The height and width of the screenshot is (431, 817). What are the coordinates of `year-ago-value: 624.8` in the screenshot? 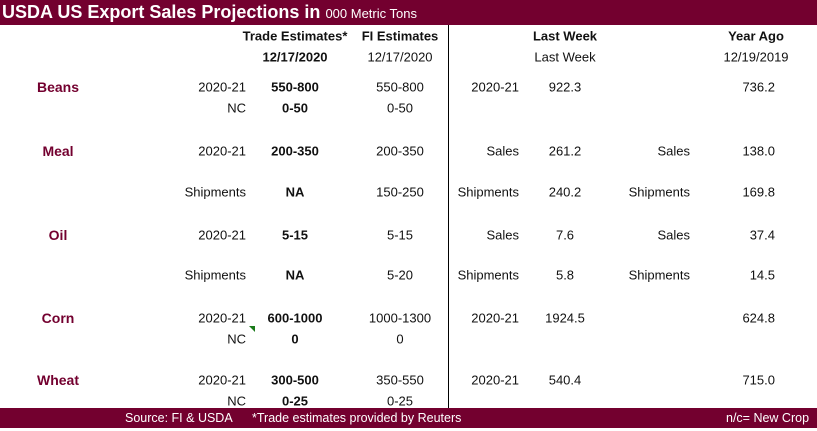 It's located at (758, 318).